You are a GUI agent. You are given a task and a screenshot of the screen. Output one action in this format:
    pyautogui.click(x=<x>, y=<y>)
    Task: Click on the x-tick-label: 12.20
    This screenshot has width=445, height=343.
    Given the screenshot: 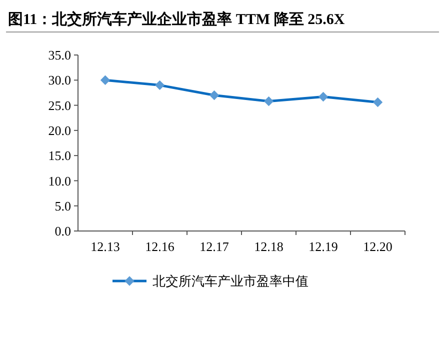 What is the action you would take?
    pyautogui.click(x=377, y=246)
    